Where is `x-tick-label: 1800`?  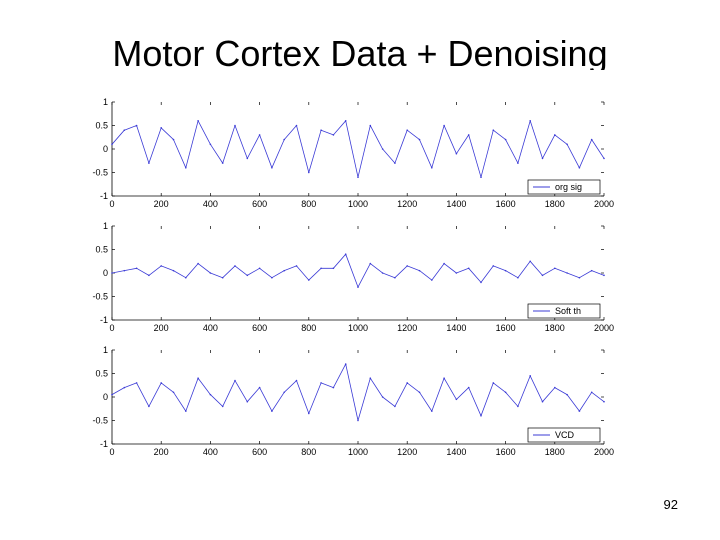
x-tick-label: 1800 is located at coordinates (555, 328).